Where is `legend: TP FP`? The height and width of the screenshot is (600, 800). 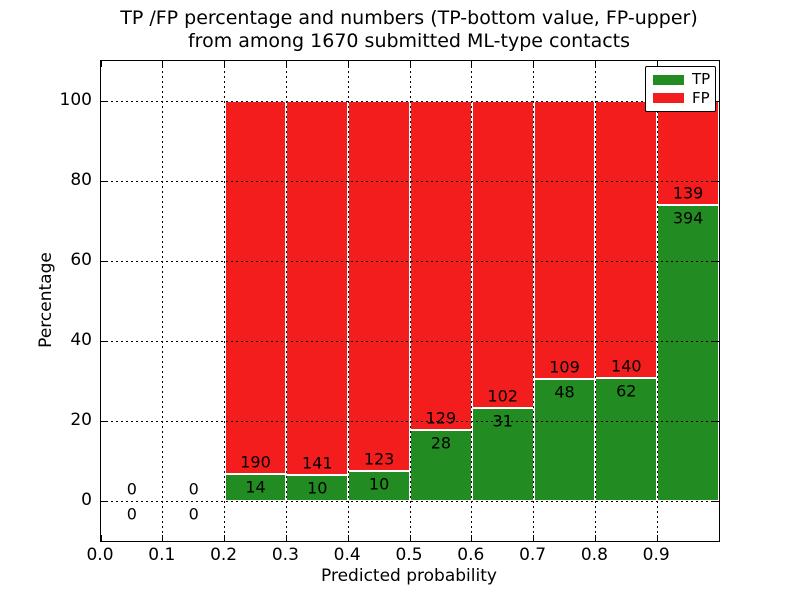
legend: TP FP is located at coordinates (680, 89).